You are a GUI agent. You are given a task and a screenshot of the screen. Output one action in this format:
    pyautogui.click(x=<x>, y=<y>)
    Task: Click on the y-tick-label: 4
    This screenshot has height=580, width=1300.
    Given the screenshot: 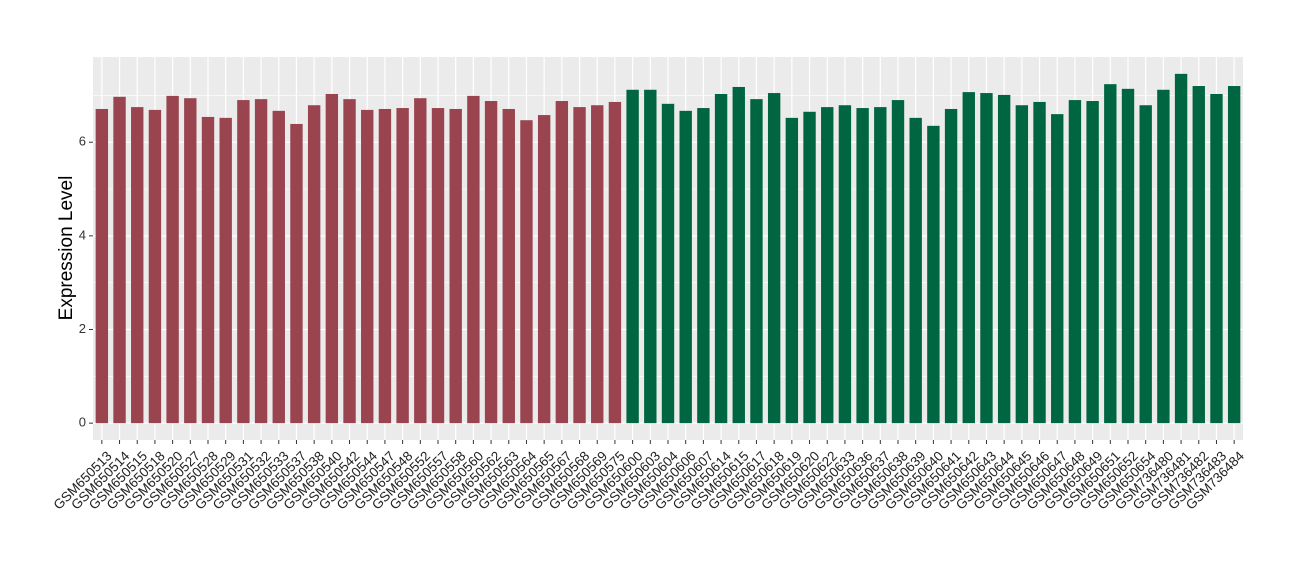 What is the action you would take?
    pyautogui.click(x=82, y=234)
    